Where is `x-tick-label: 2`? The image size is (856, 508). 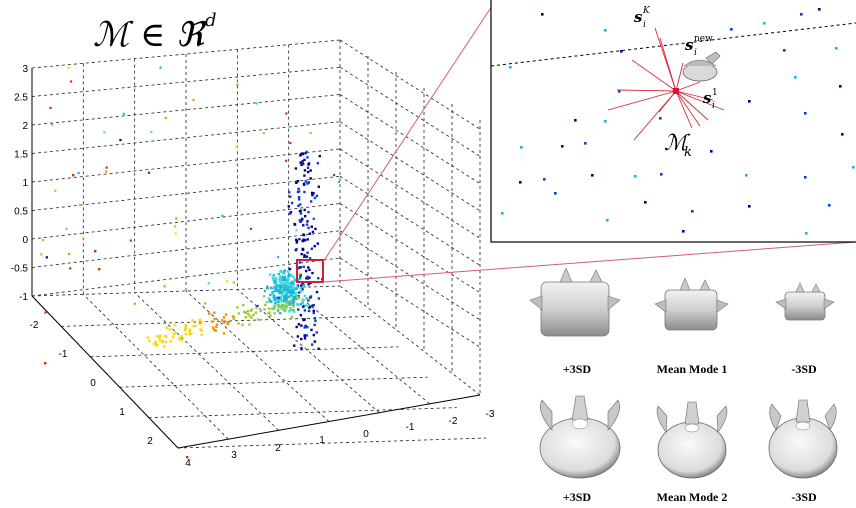
x-tick-label: 2 is located at coordinates (278, 448).